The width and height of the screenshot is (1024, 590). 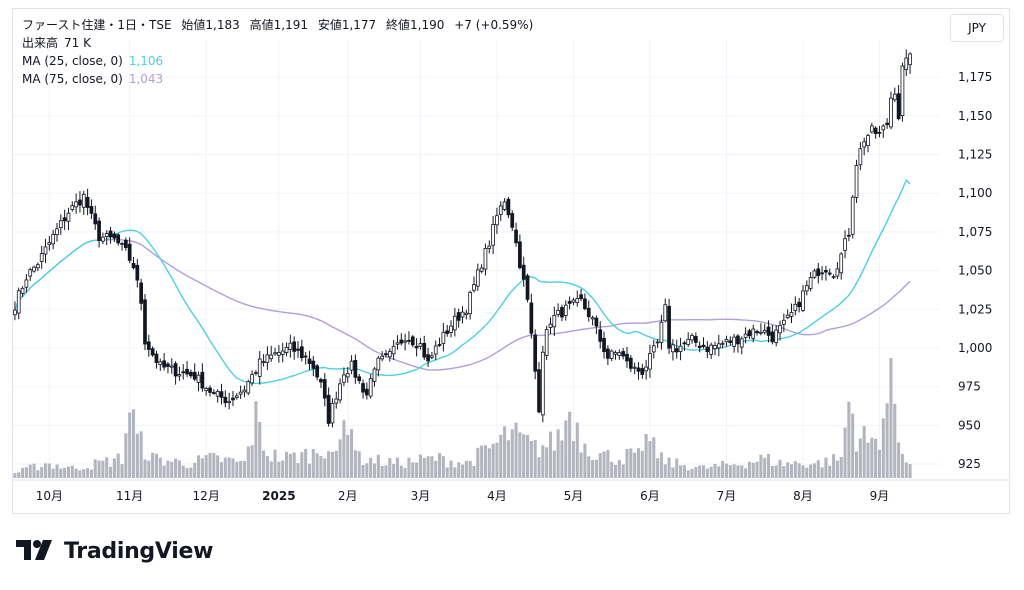 I want to click on symbol-label: ファースト住建・1日・TSE, so click(x=97, y=25).